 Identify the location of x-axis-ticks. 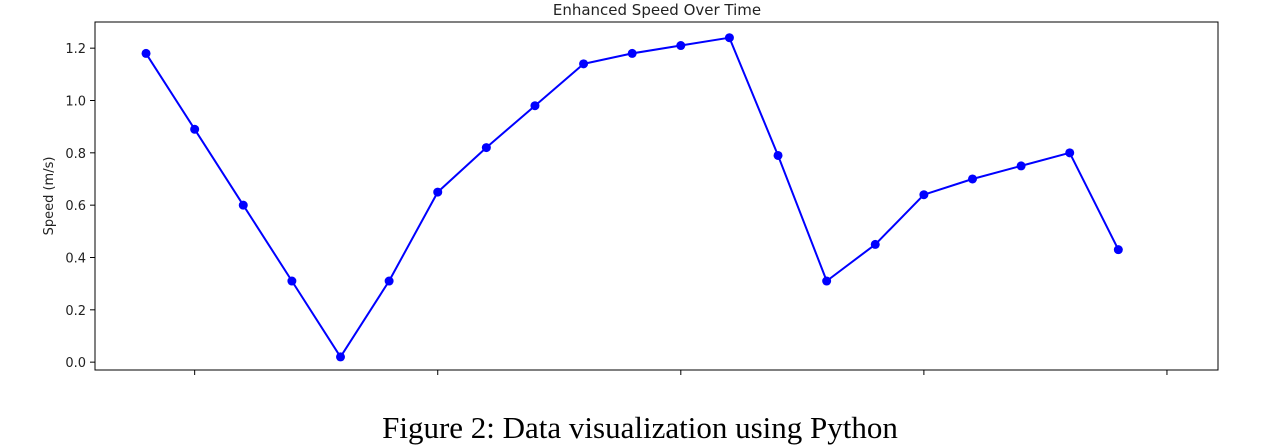
(681, 372).